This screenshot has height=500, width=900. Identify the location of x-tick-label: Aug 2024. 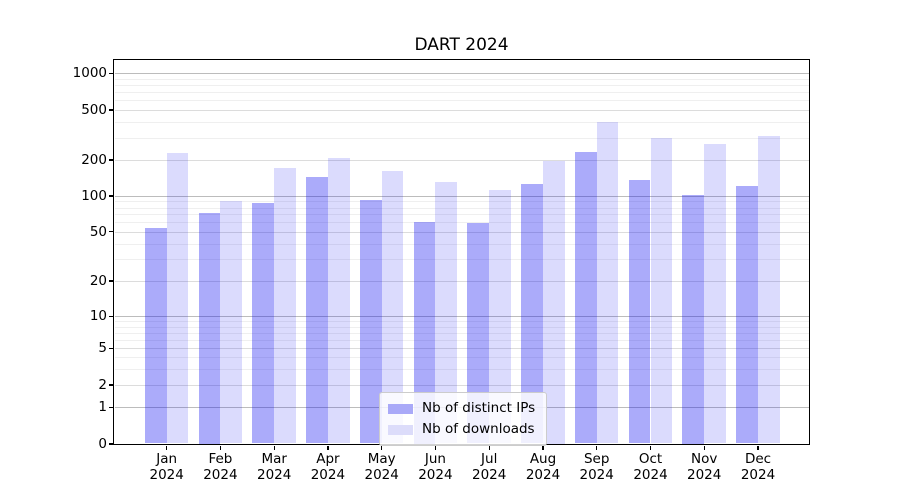
(543, 467).